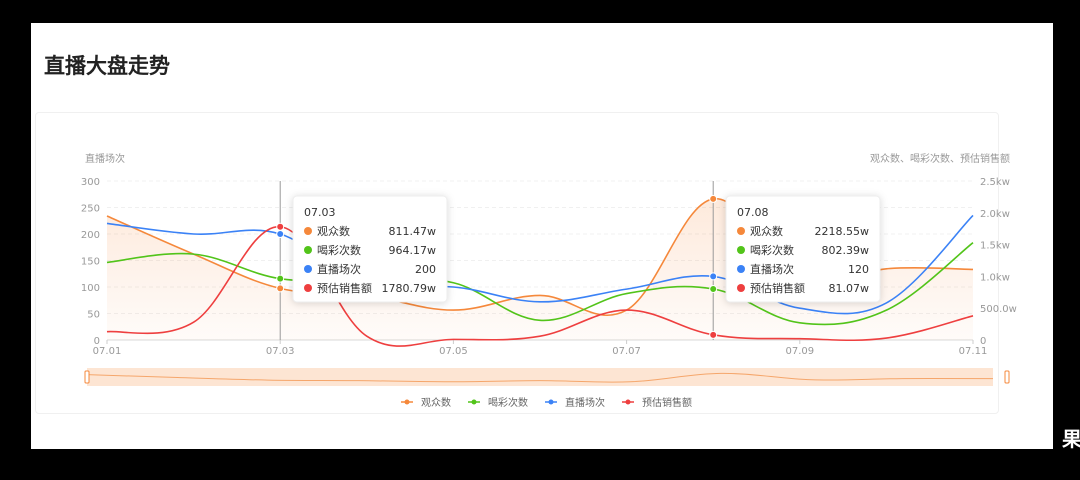 The image size is (1080, 480). What do you see at coordinates (87, 377) in the screenshot?
I see `zoom-handle-left` at bounding box center [87, 377].